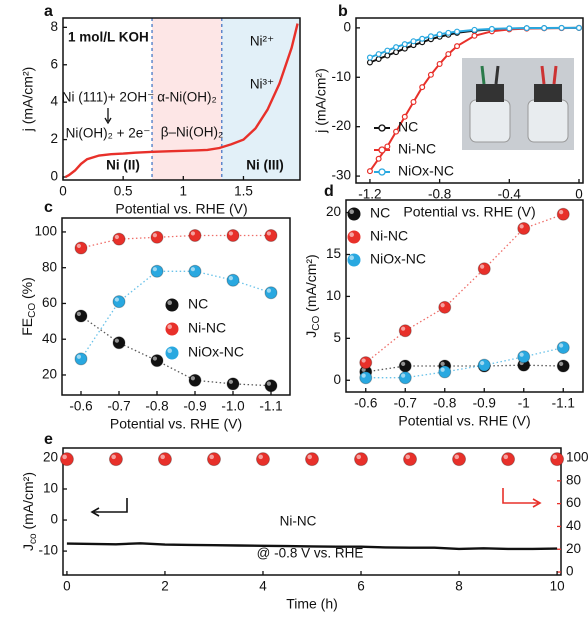 The height and width of the screenshot is (619, 588). I want to click on annotation: 1 mol/L KOH, so click(108, 37).